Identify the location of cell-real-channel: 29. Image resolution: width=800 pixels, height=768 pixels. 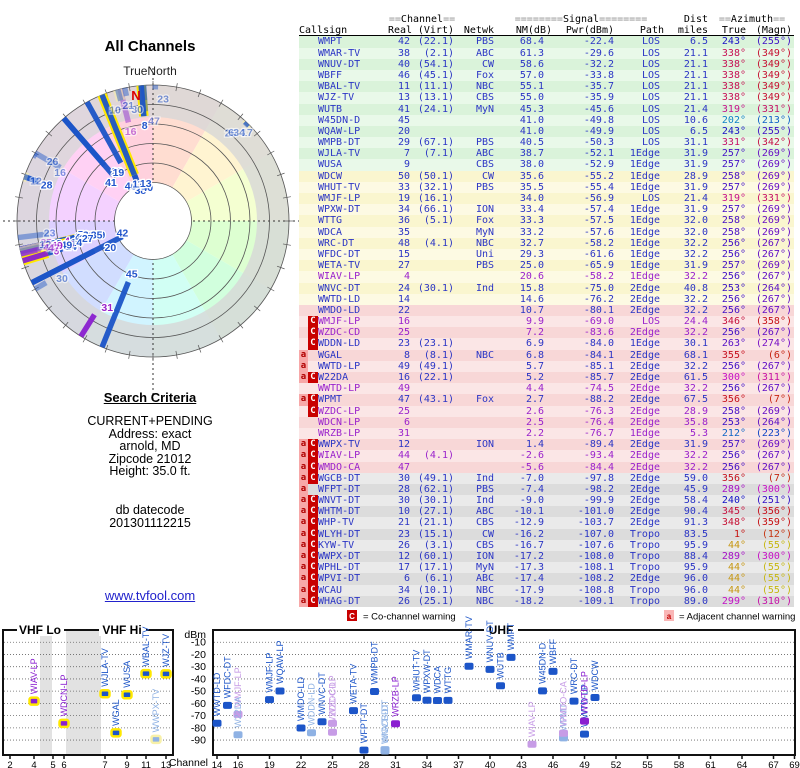
(400, 143).